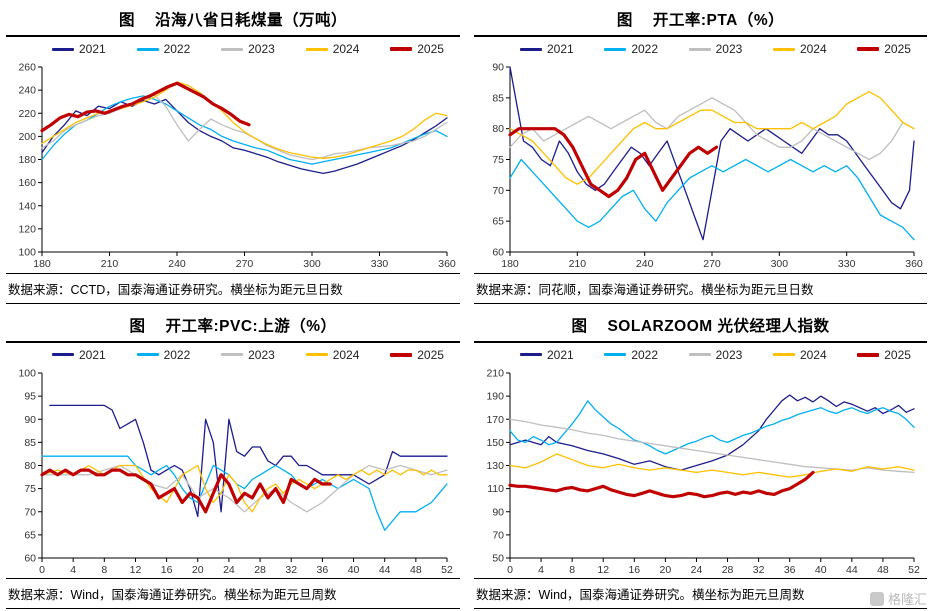 The width and height of the screenshot is (933, 611). I want to click on svg-text: 60, so click(30, 558).